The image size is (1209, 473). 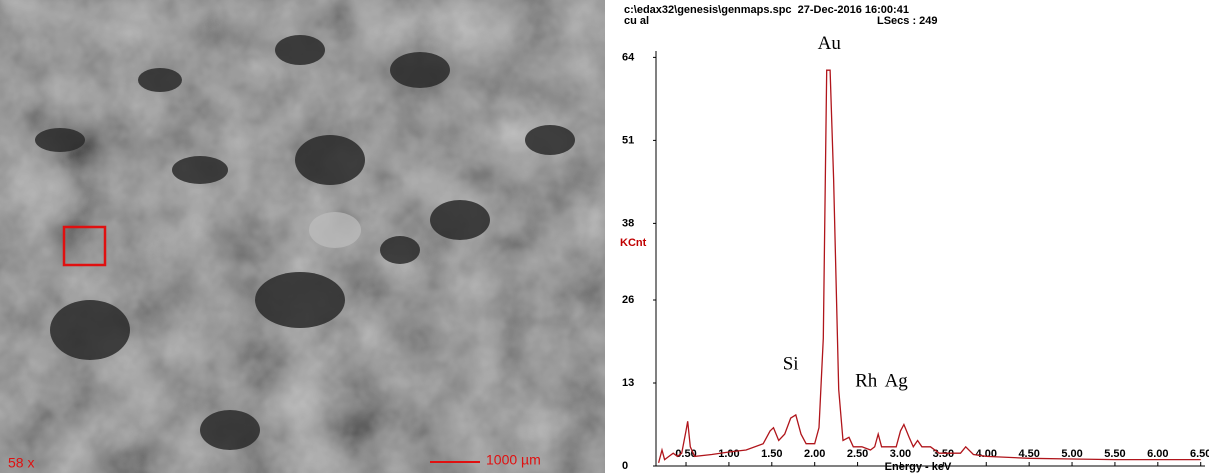 I want to click on x-tick-label: 3.00, so click(x=900, y=454).